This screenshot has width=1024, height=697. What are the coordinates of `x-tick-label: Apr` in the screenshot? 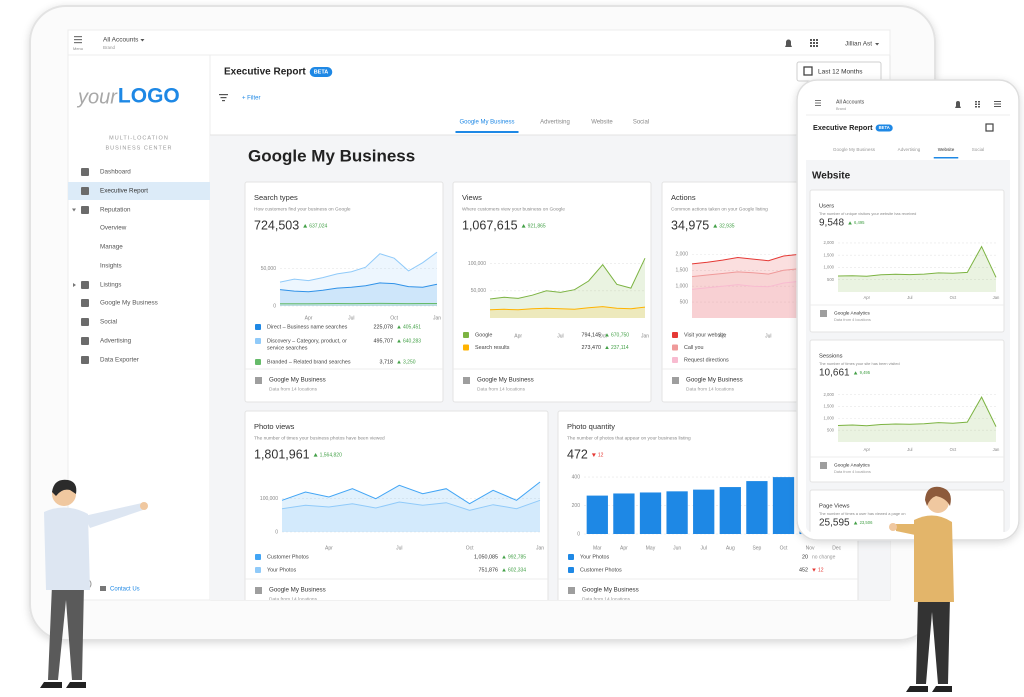 It's located at (866, 297).